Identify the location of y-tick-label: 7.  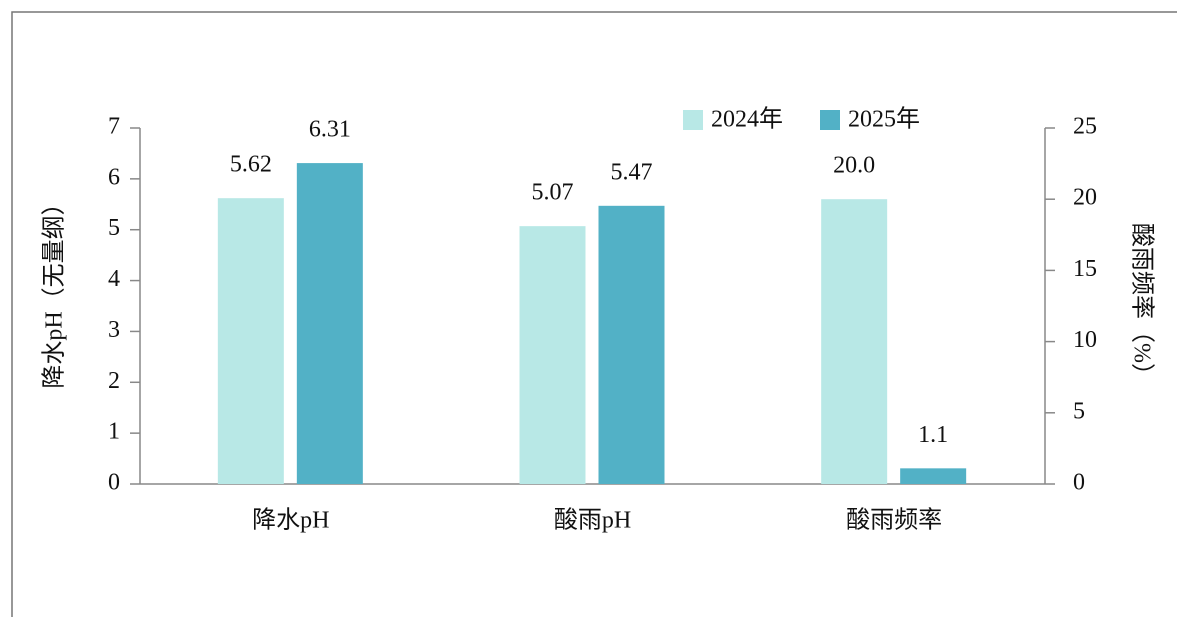
(114, 127).